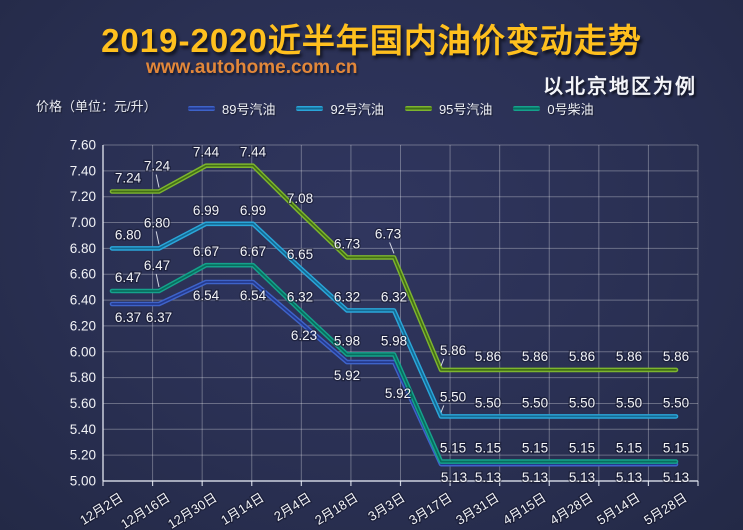 The height and width of the screenshot is (530, 743). I want to click on x-tick-label: 1月14日, so click(242, 509).